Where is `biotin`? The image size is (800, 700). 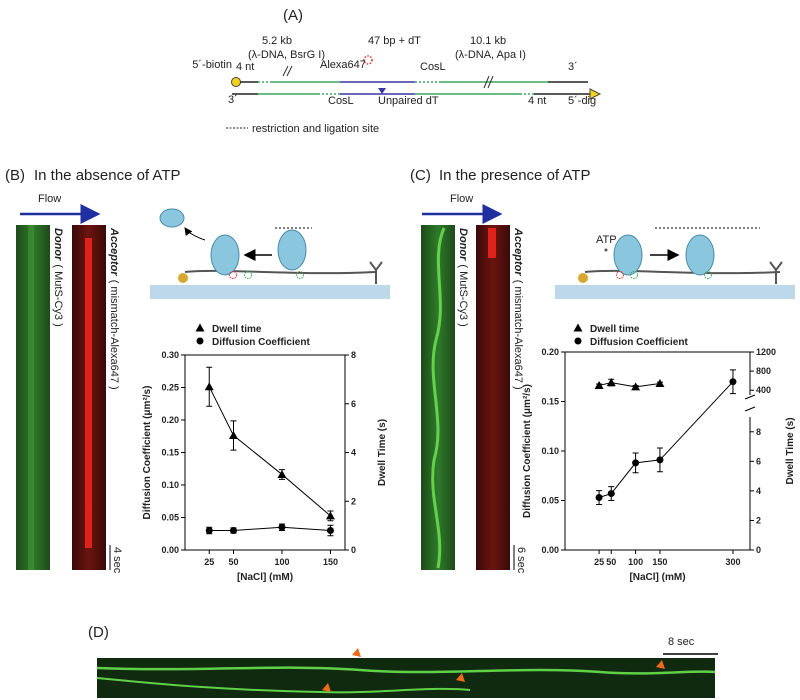
biotin is located at coordinates (236, 82).